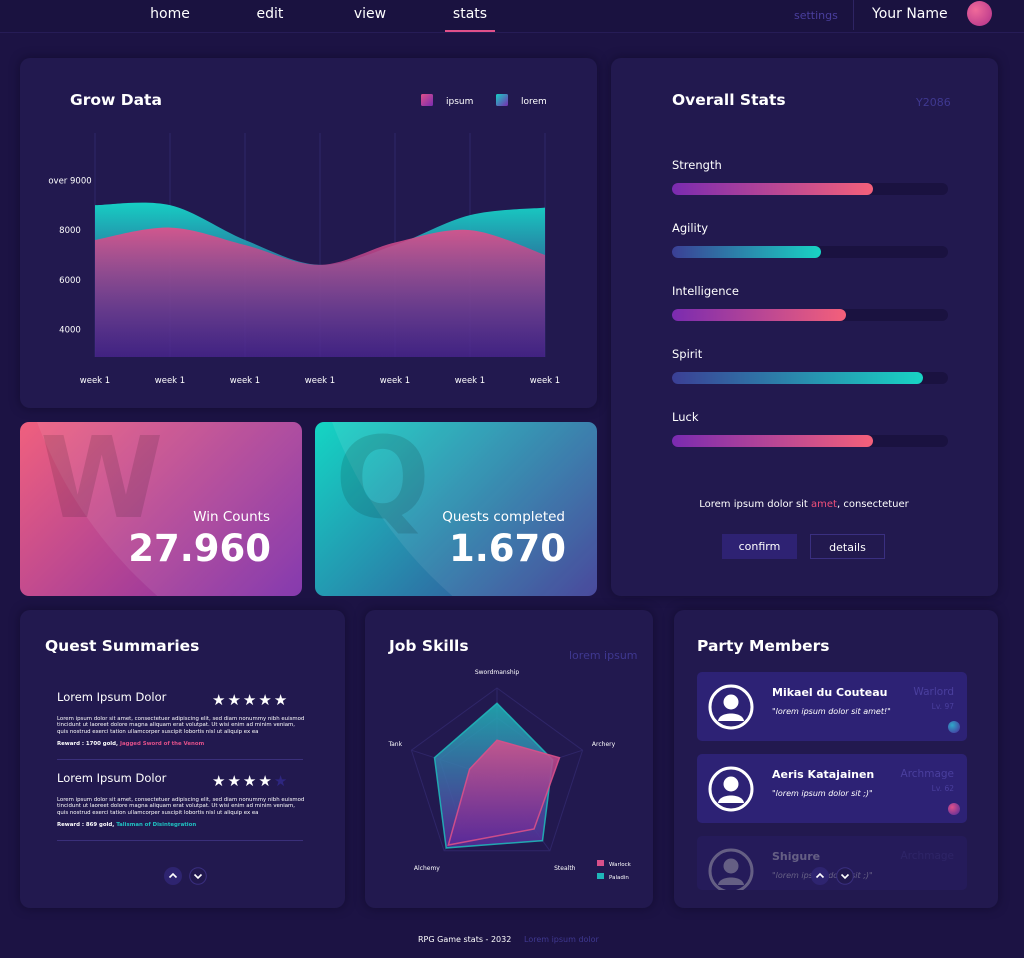 This screenshot has width=1024, height=958. I want to click on note-text: Lorem ipsum dolor sit, so click(755, 504).